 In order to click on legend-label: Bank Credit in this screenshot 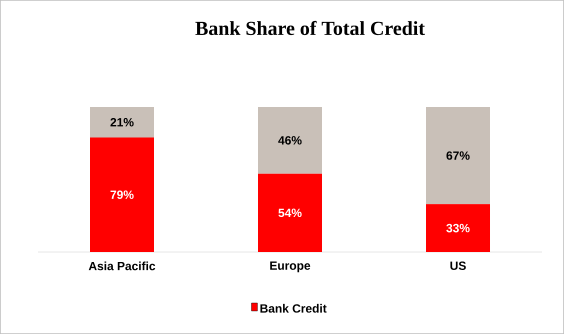, I will do `click(293, 308)`.